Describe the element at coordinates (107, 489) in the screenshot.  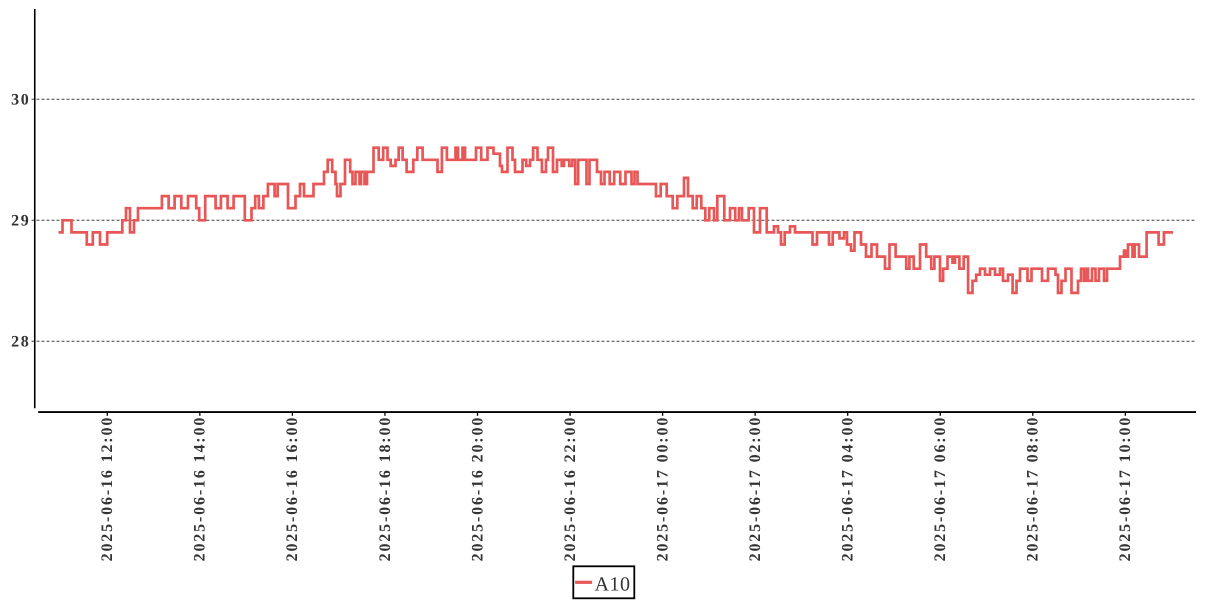
I see `svg-text: 2025-06-16 12:00` at that location.